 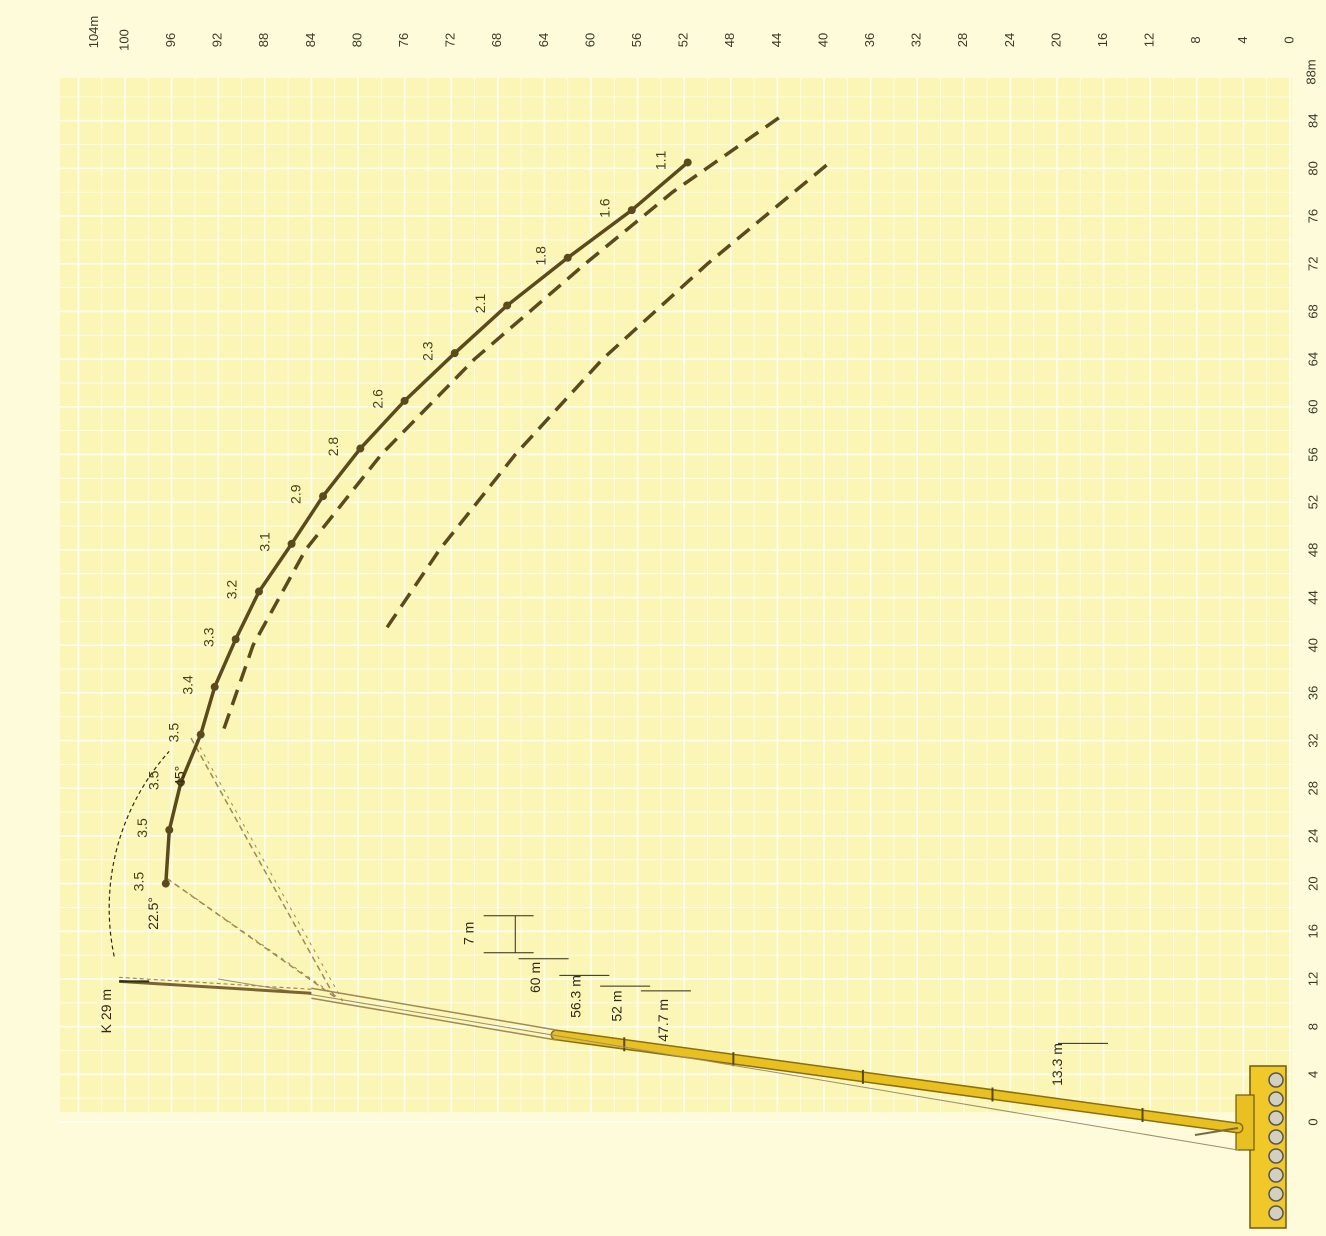 I want to click on crane-carrier, so click(x=1268, y=1147).